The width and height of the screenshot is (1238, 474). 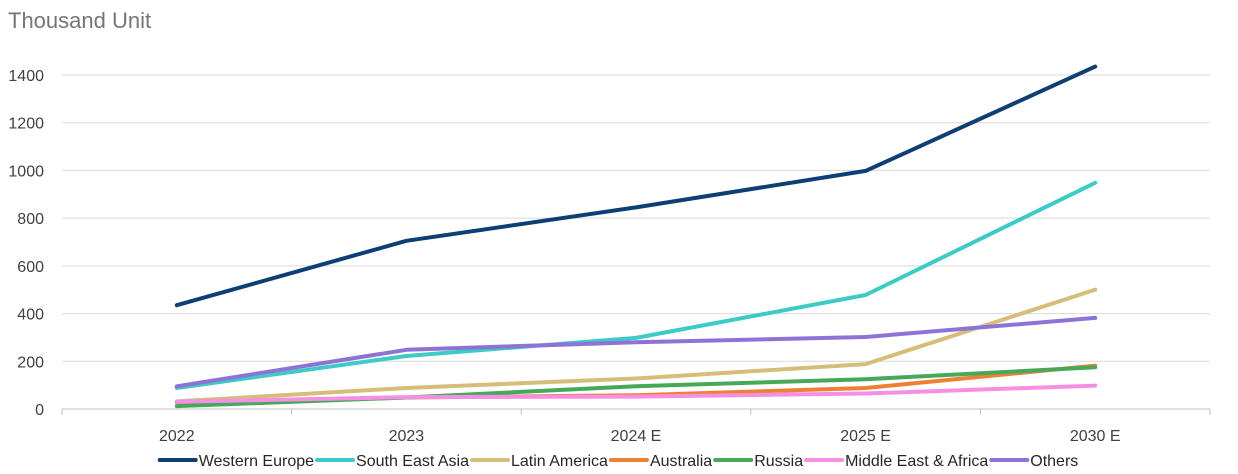 I want to click on y-tick-label: 800, so click(x=30, y=219).